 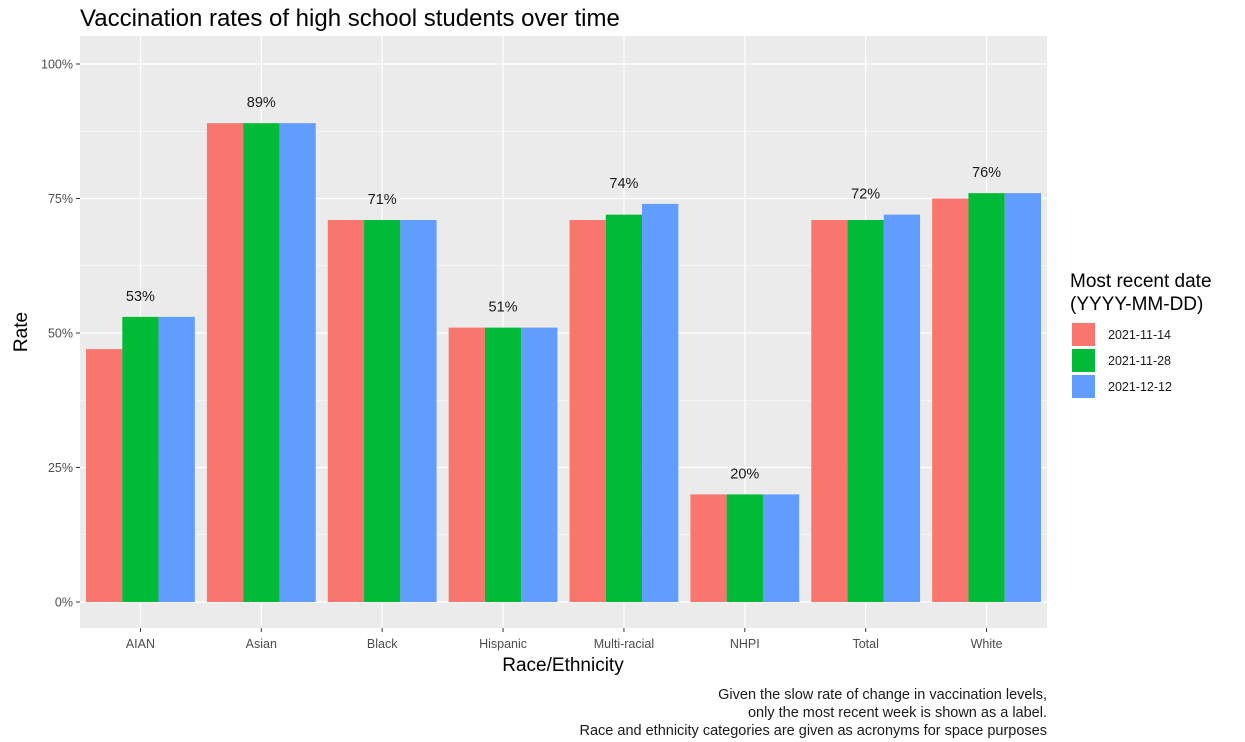 I want to click on x-tick-label: Asian, so click(x=261, y=644).